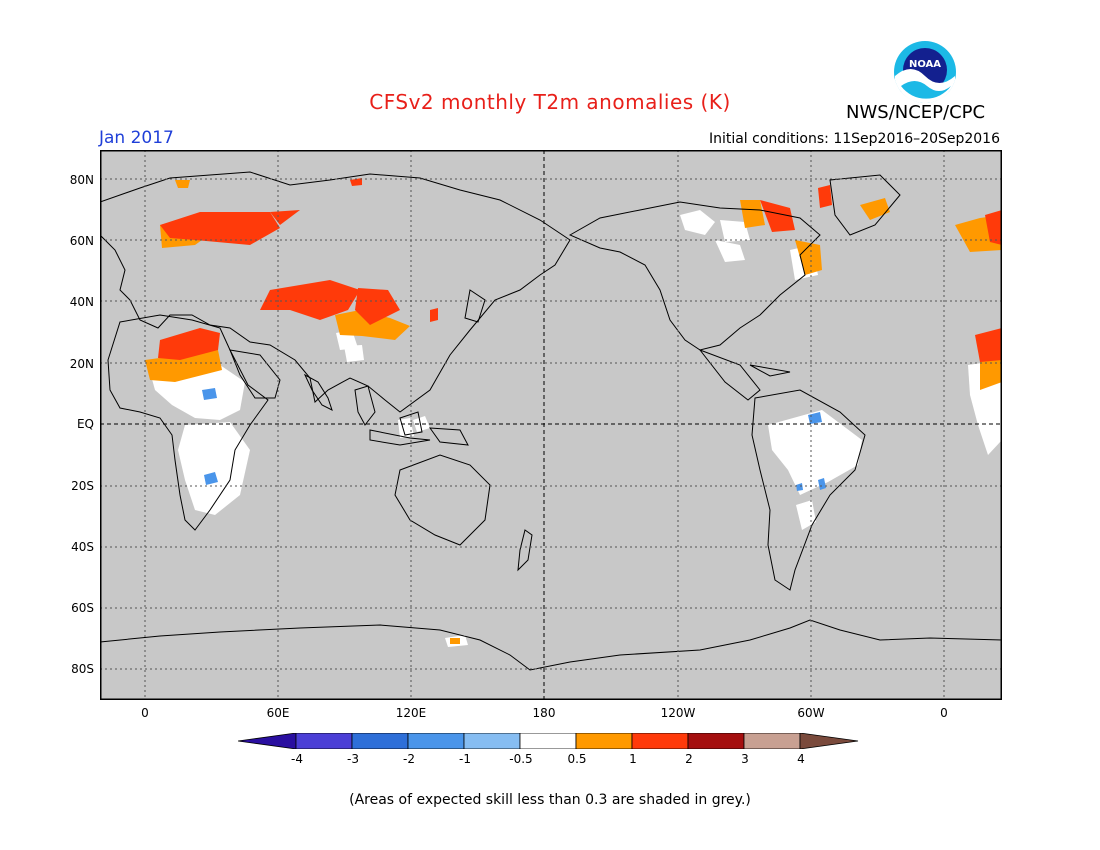  What do you see at coordinates (925, 72) in the screenshot?
I see `noaa-logo: NOAA` at bounding box center [925, 72].